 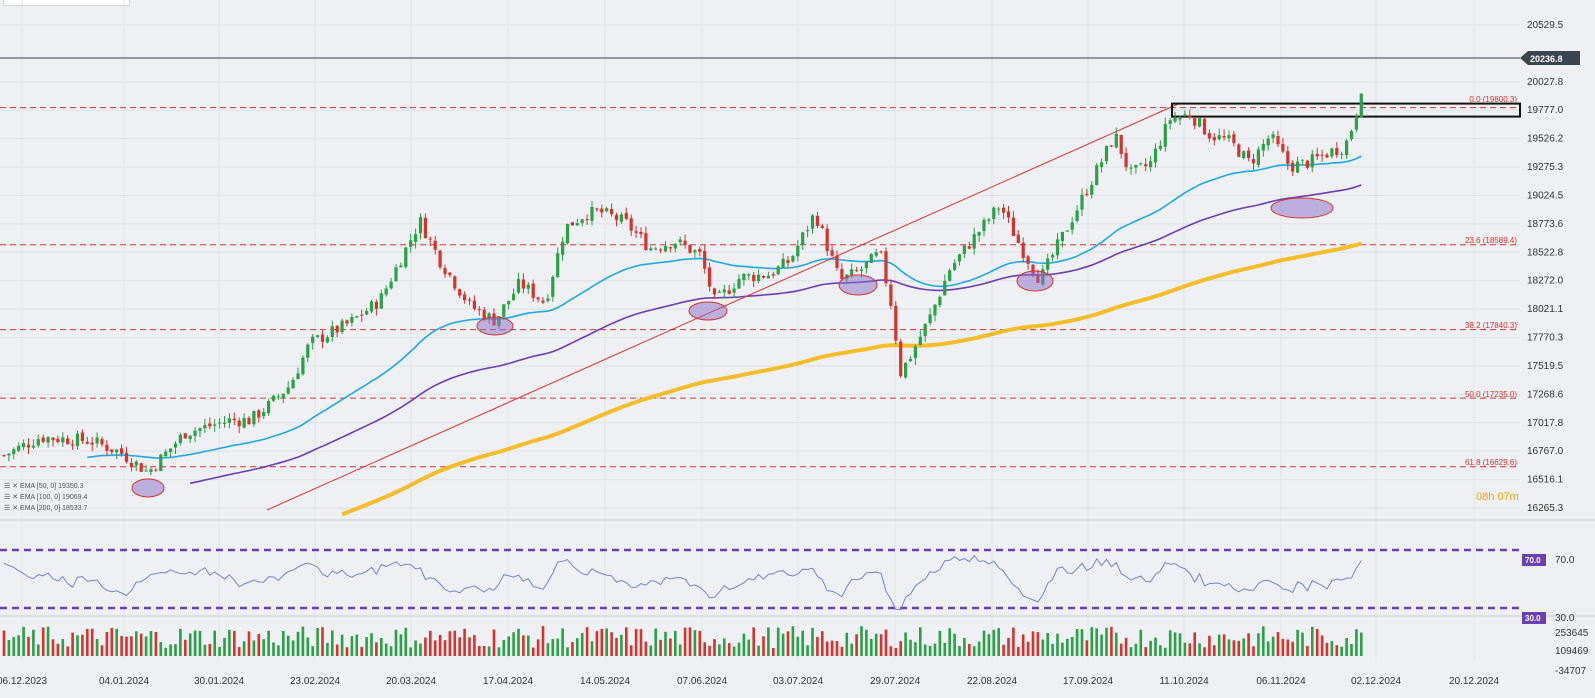 I want to click on price-tick-label: 16767.0, so click(x=1545, y=451).